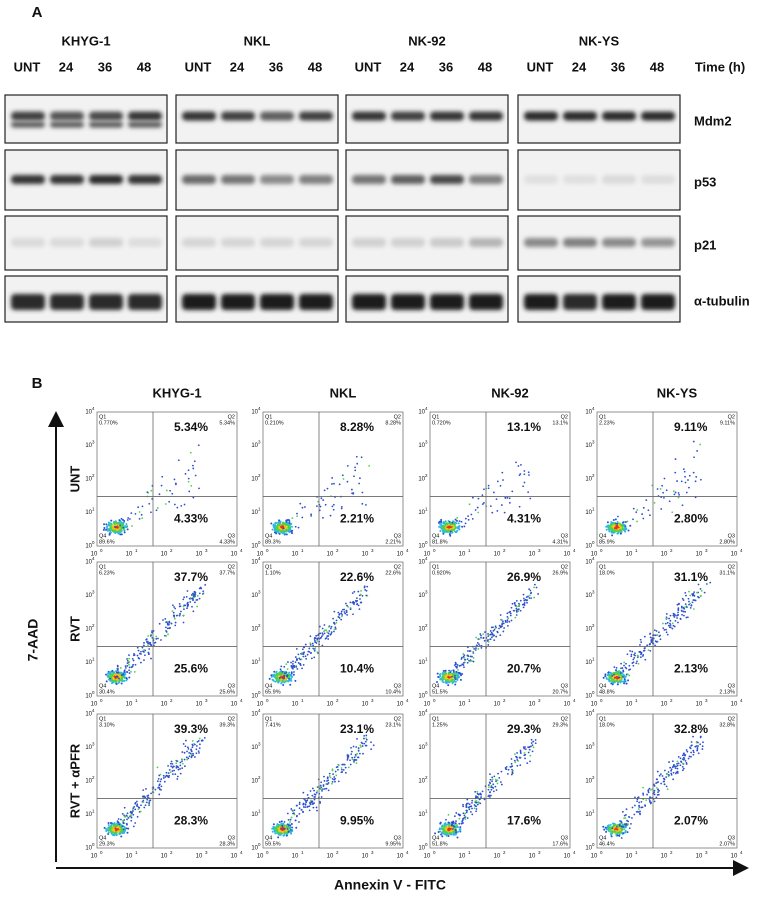 The height and width of the screenshot is (898, 763). Describe the element at coordinates (722, 300) in the screenshot. I see `protein-label: α-tubulin` at that location.